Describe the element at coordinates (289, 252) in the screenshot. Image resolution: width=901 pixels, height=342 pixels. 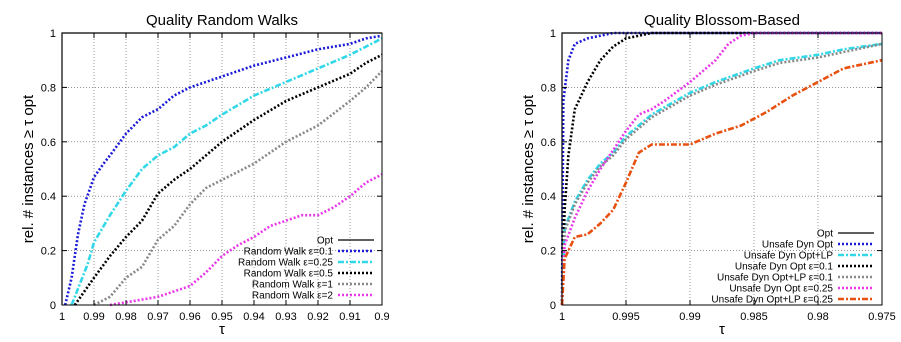
I see `legend-label: Random Walk ε=0.1` at that location.